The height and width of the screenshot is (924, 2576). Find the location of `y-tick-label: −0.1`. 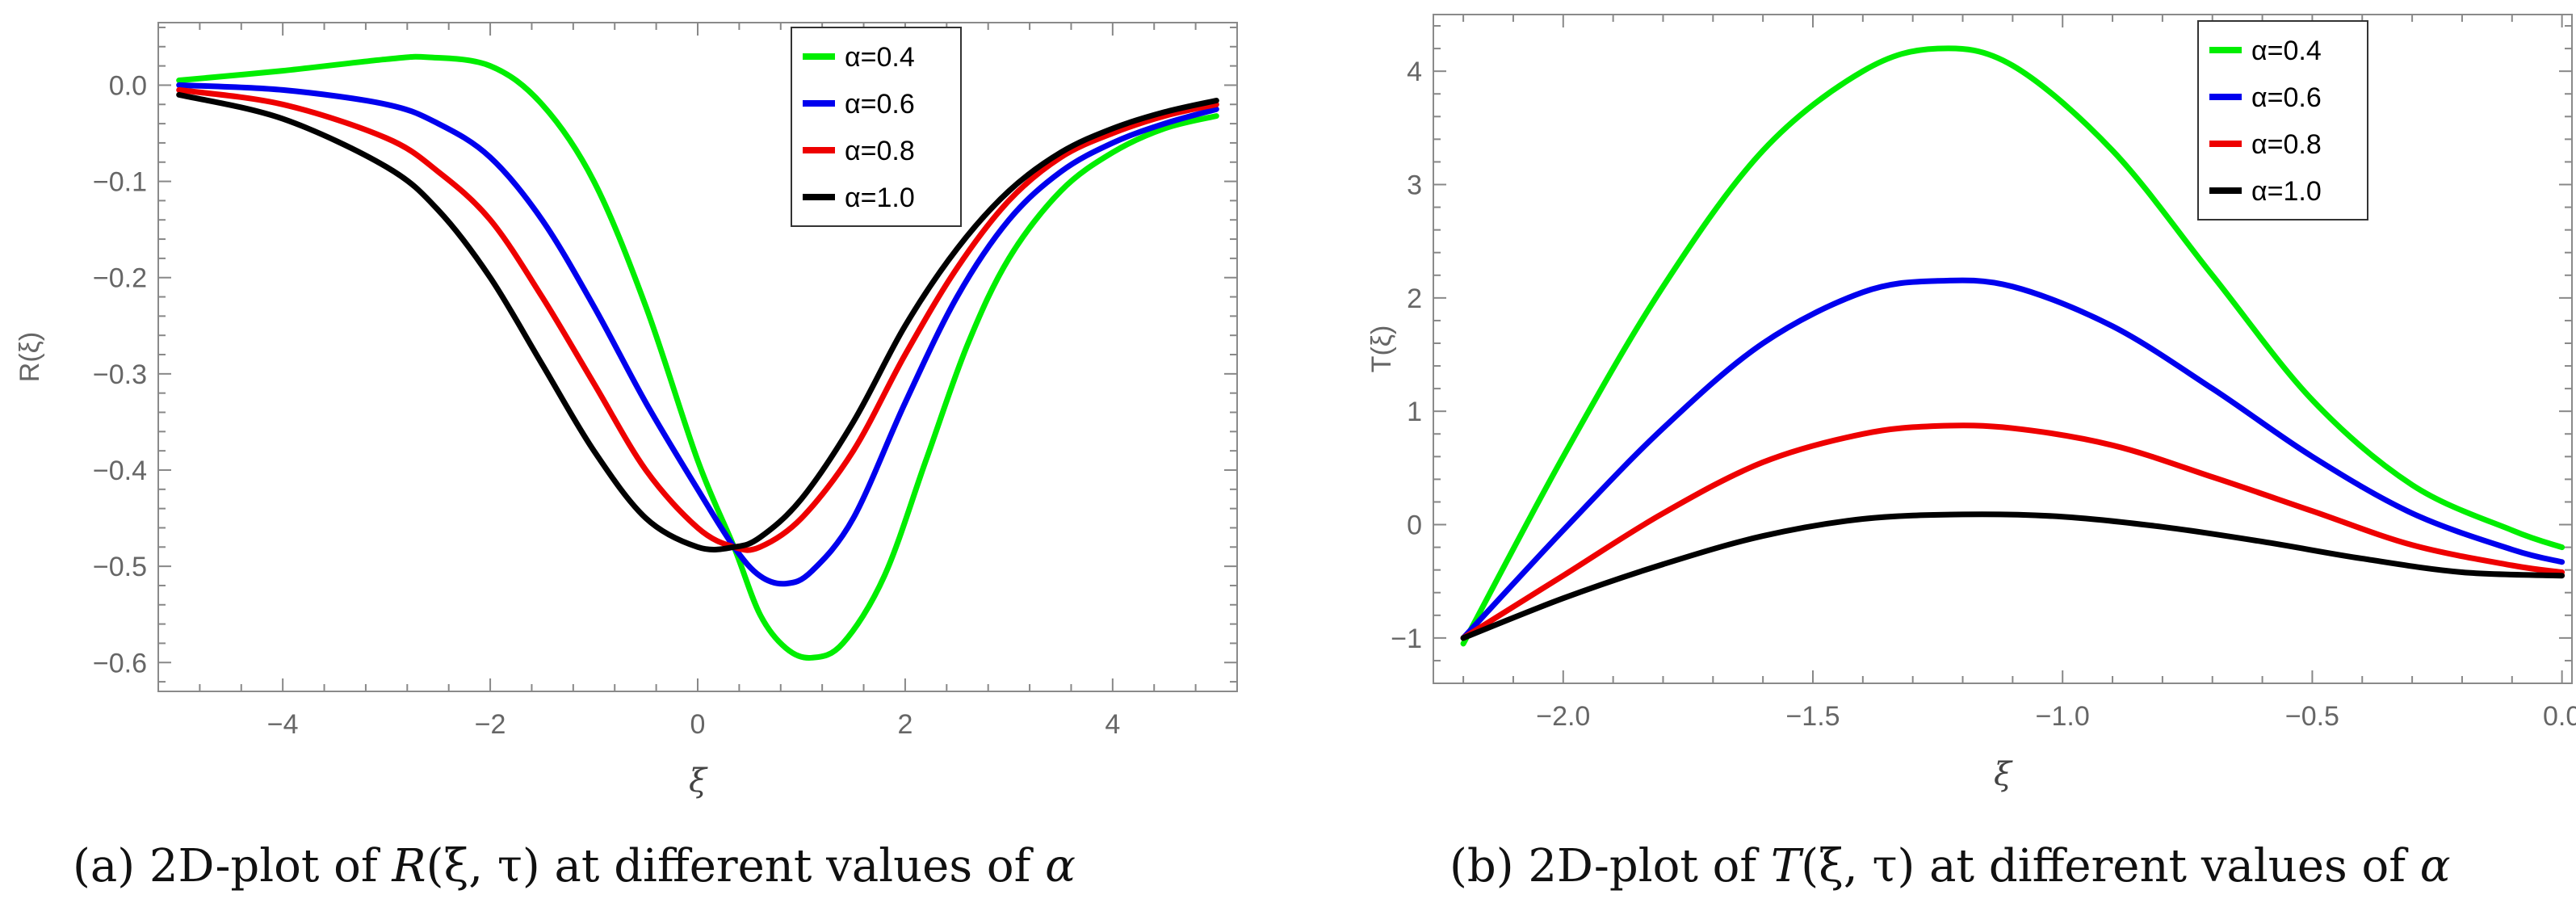

y-tick-label: −0.1 is located at coordinates (120, 182).